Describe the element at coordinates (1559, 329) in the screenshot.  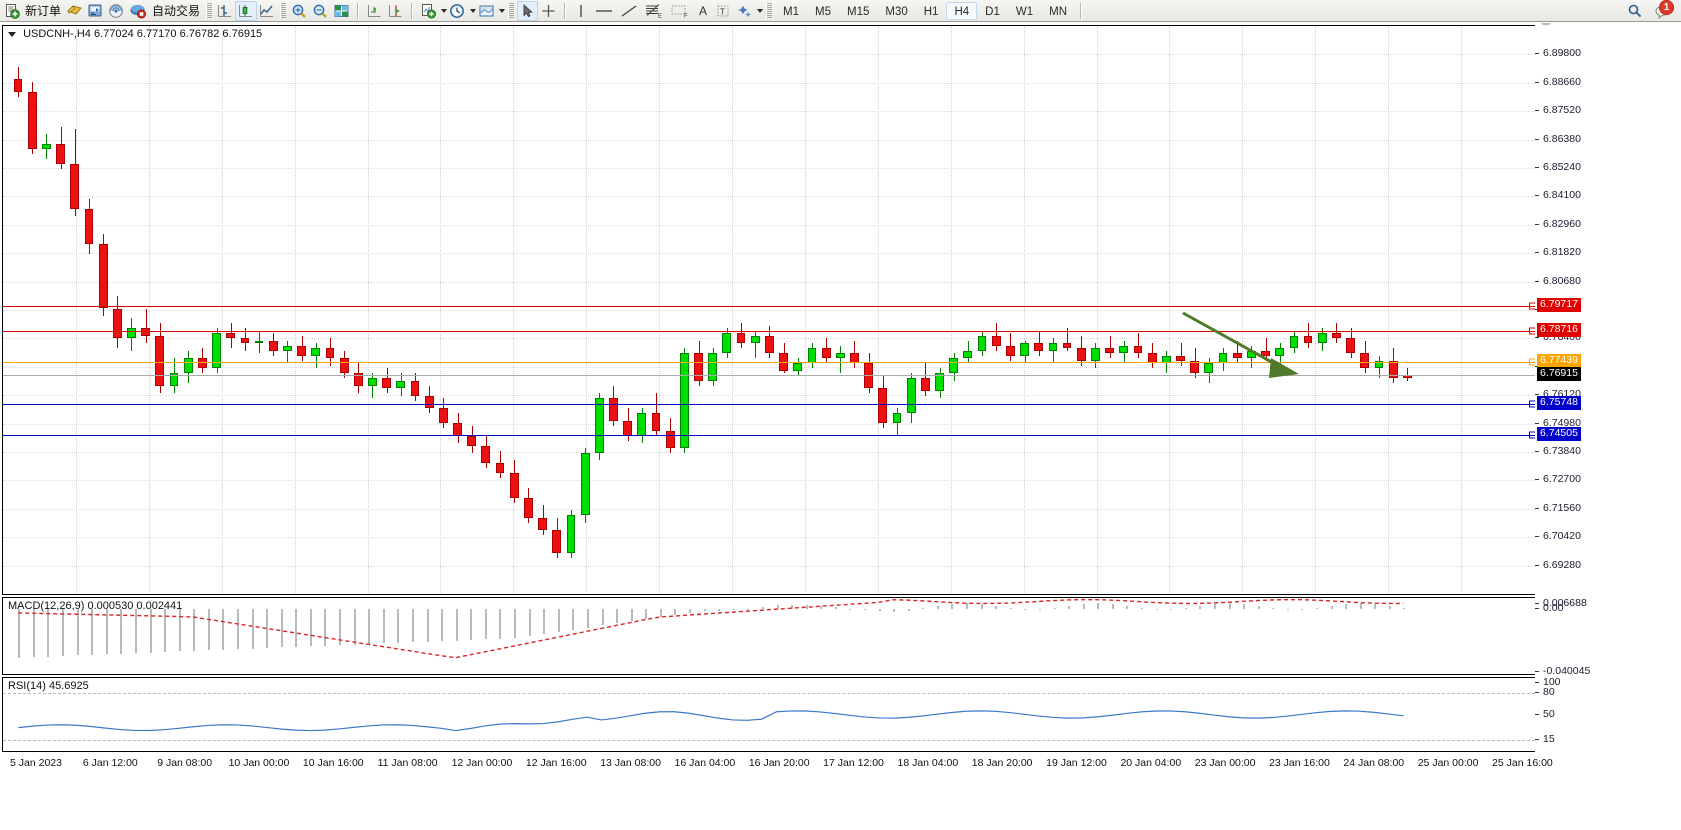
I see `price-tag-resistance: 6.78716` at that location.